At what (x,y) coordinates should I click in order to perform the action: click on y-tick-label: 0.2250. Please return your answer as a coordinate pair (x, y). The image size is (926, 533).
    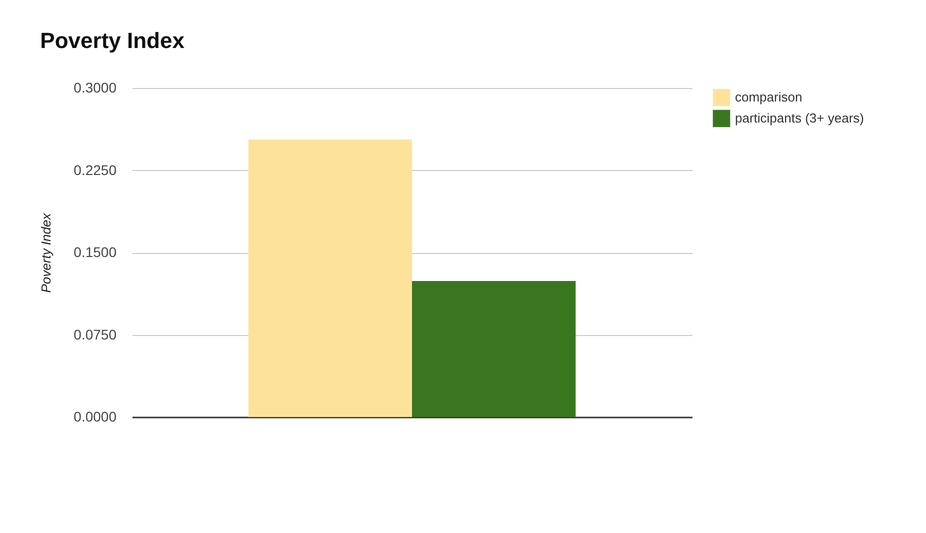
    Looking at the image, I should click on (95, 170).